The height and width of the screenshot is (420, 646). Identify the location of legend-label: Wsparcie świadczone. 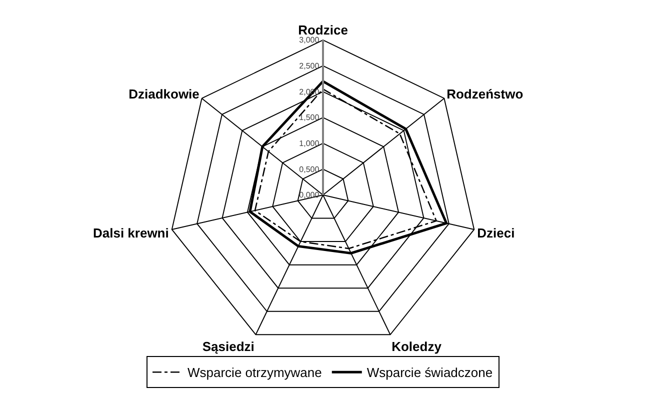
(429, 372).